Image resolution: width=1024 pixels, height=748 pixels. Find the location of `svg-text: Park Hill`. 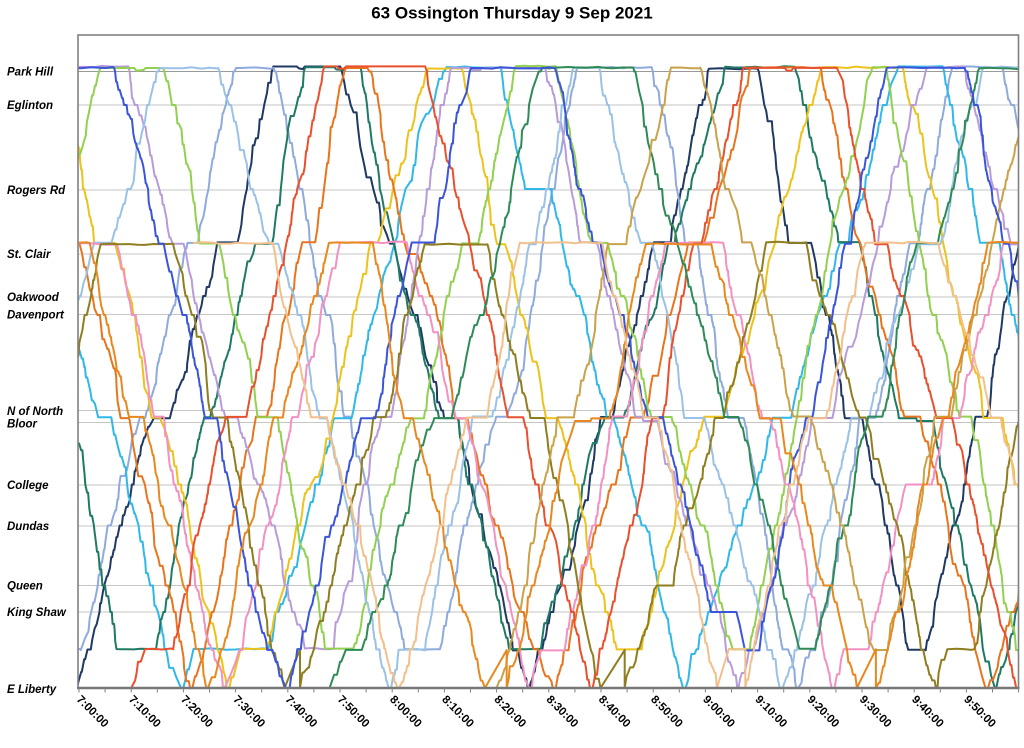

svg-text: Park Hill is located at coordinates (30, 73).